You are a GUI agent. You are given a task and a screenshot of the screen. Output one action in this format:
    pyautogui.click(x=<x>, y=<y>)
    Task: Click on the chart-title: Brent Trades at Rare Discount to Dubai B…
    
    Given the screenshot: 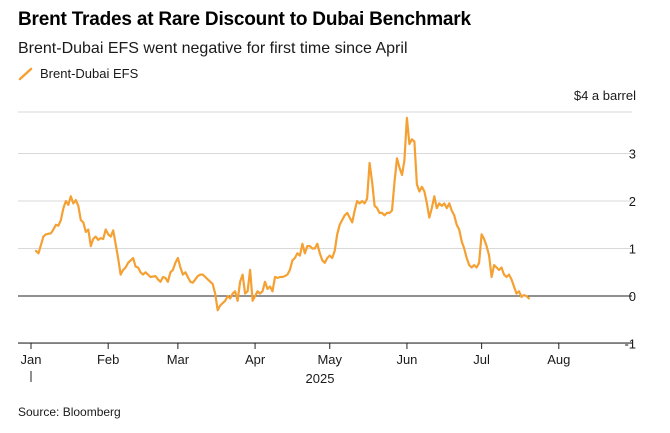 What is the action you would take?
    pyautogui.click(x=244, y=19)
    